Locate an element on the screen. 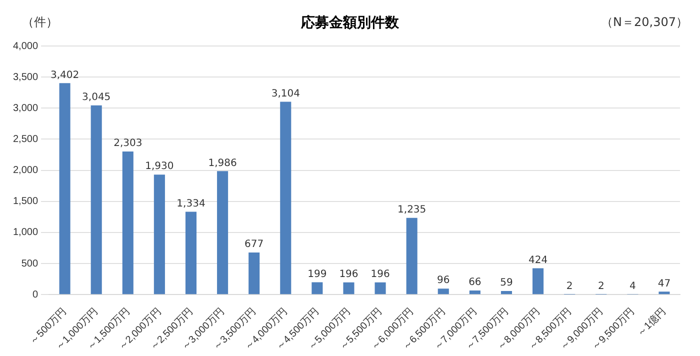  data-label: 3,104 is located at coordinates (285, 94).